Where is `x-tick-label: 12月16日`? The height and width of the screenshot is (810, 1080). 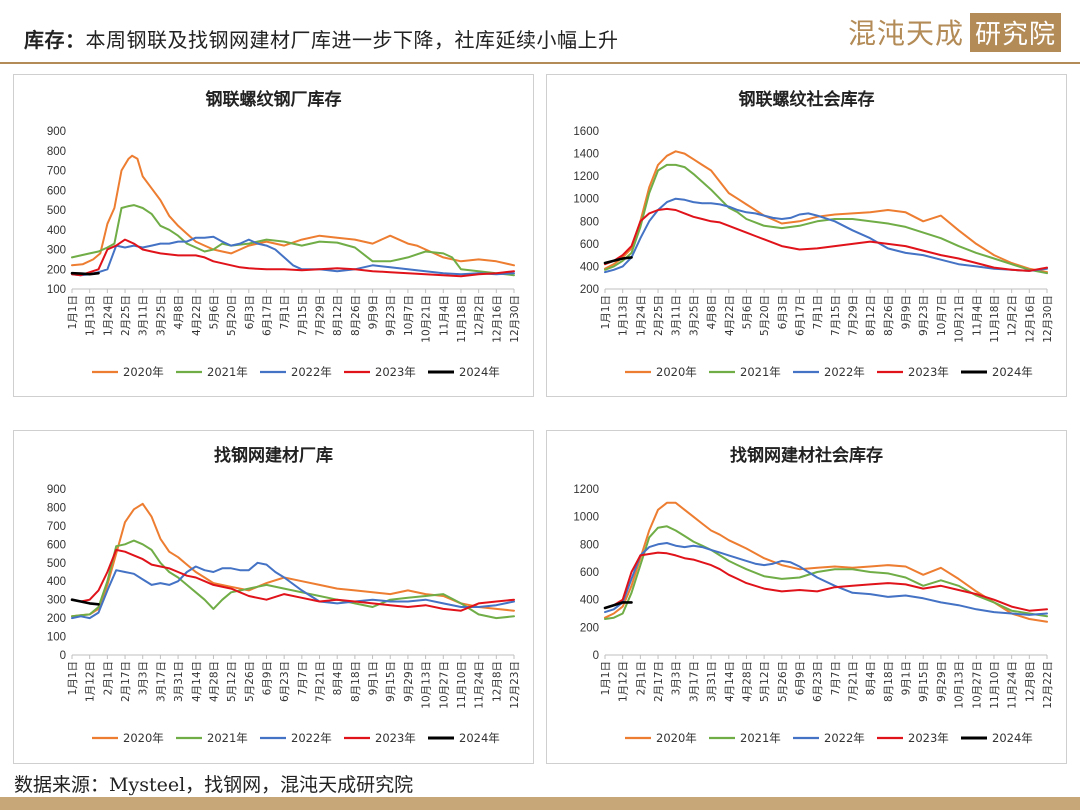 x-tick-label: 12月16日 is located at coordinates (1030, 319).